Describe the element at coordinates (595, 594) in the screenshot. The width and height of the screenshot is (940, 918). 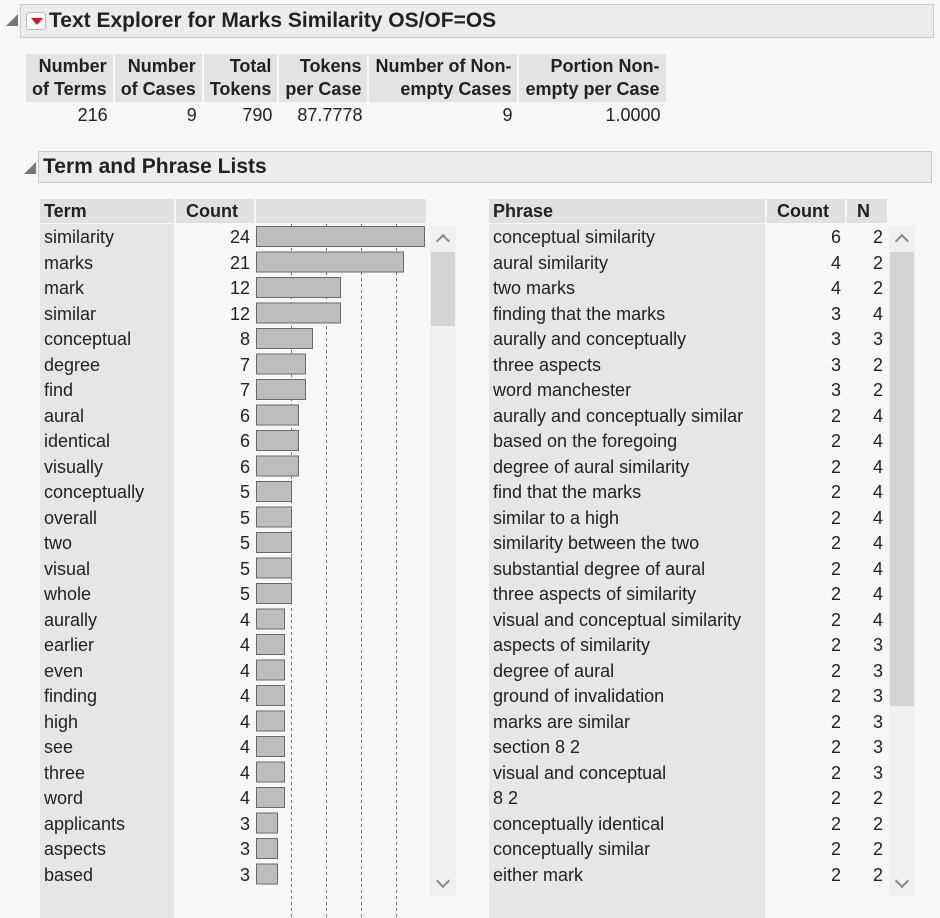
I see `phrase-cell: three aspects of similarity` at that location.